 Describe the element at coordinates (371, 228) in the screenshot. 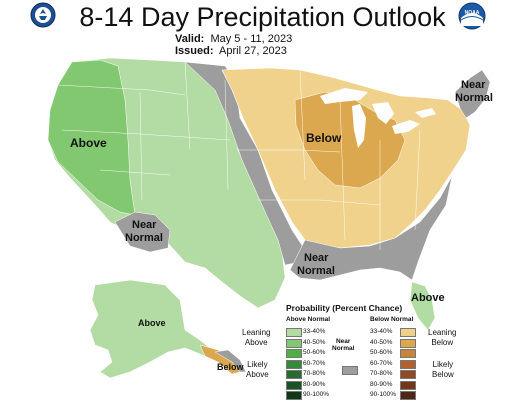

I see `region-near-normal-southeast` at that location.